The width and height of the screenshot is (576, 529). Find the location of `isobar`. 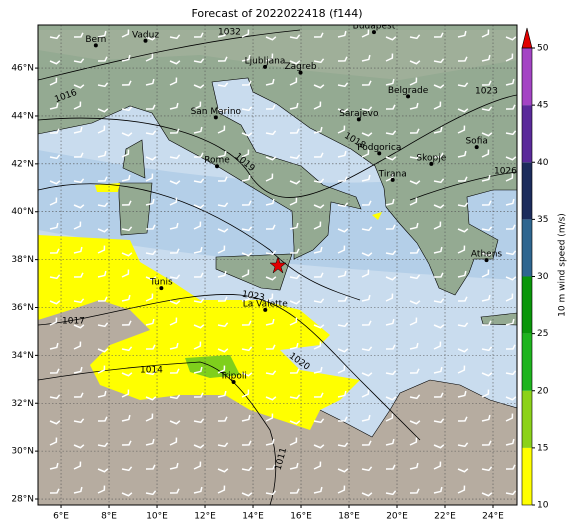

isobar is located at coordinates (157, 433).